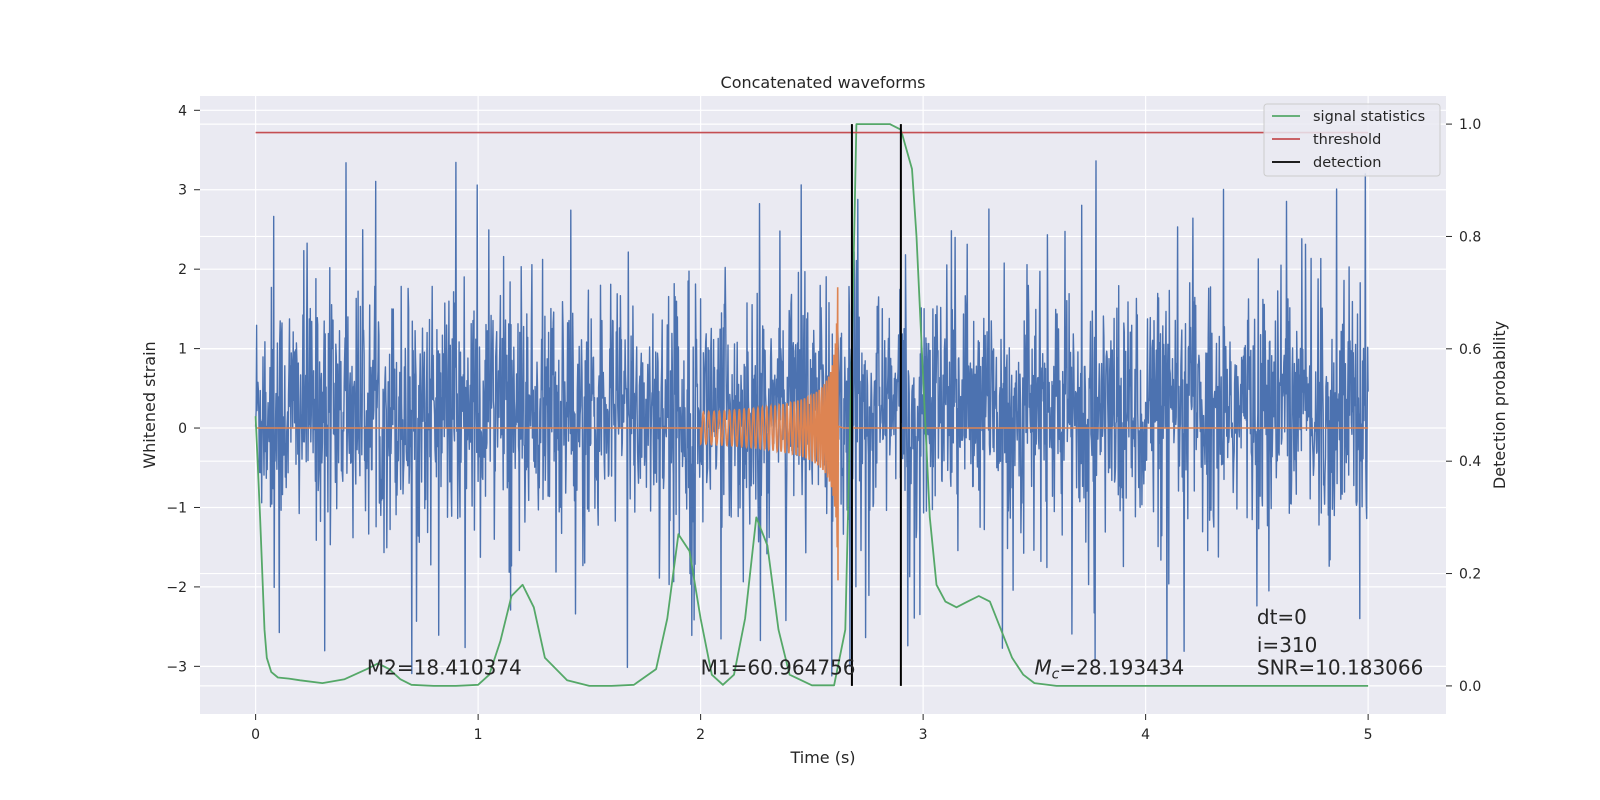 The height and width of the screenshot is (800, 1600). Describe the element at coordinates (176, 667) in the screenshot. I see `y-tick-label: −3` at that location.